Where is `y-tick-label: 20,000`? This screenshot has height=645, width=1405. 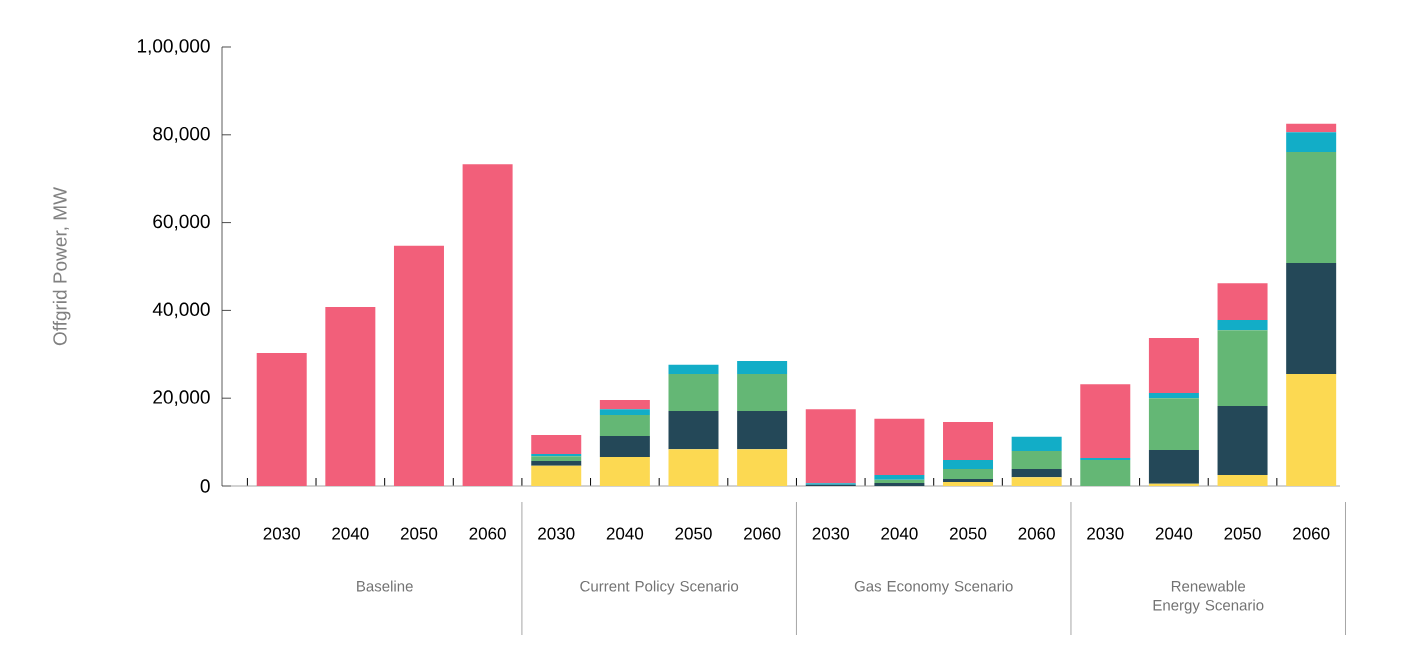 y-tick-label: 20,000 is located at coordinates (181, 398).